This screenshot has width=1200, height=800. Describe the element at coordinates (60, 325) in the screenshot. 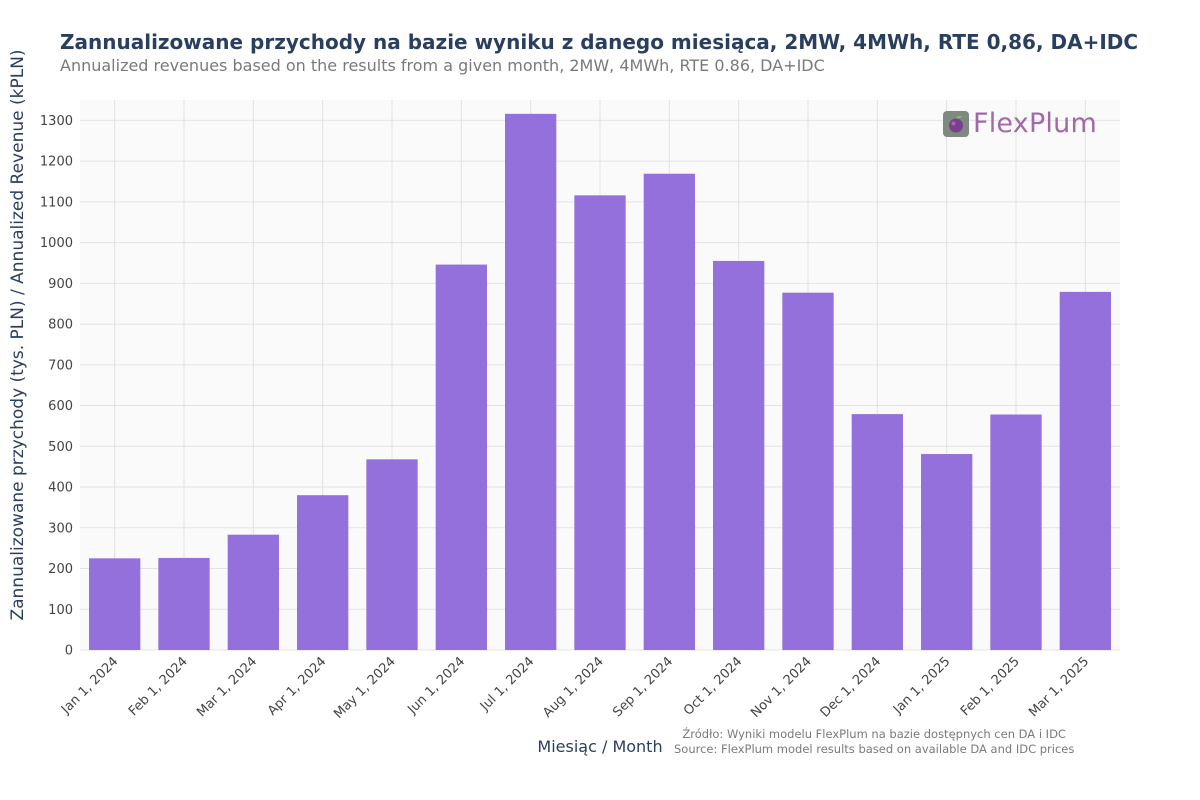

I see `y-tick-label: 800` at that location.